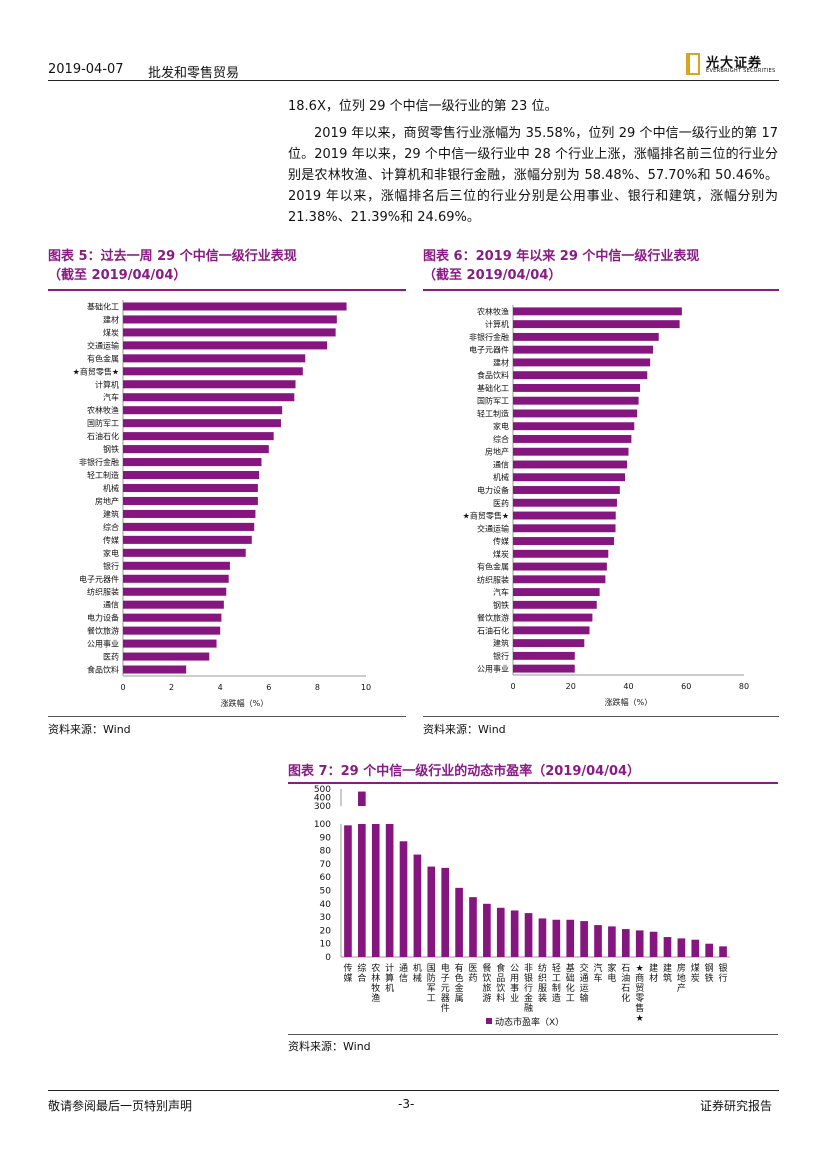  I want to click on fig6-x-tick-label: 0, so click(512, 686).